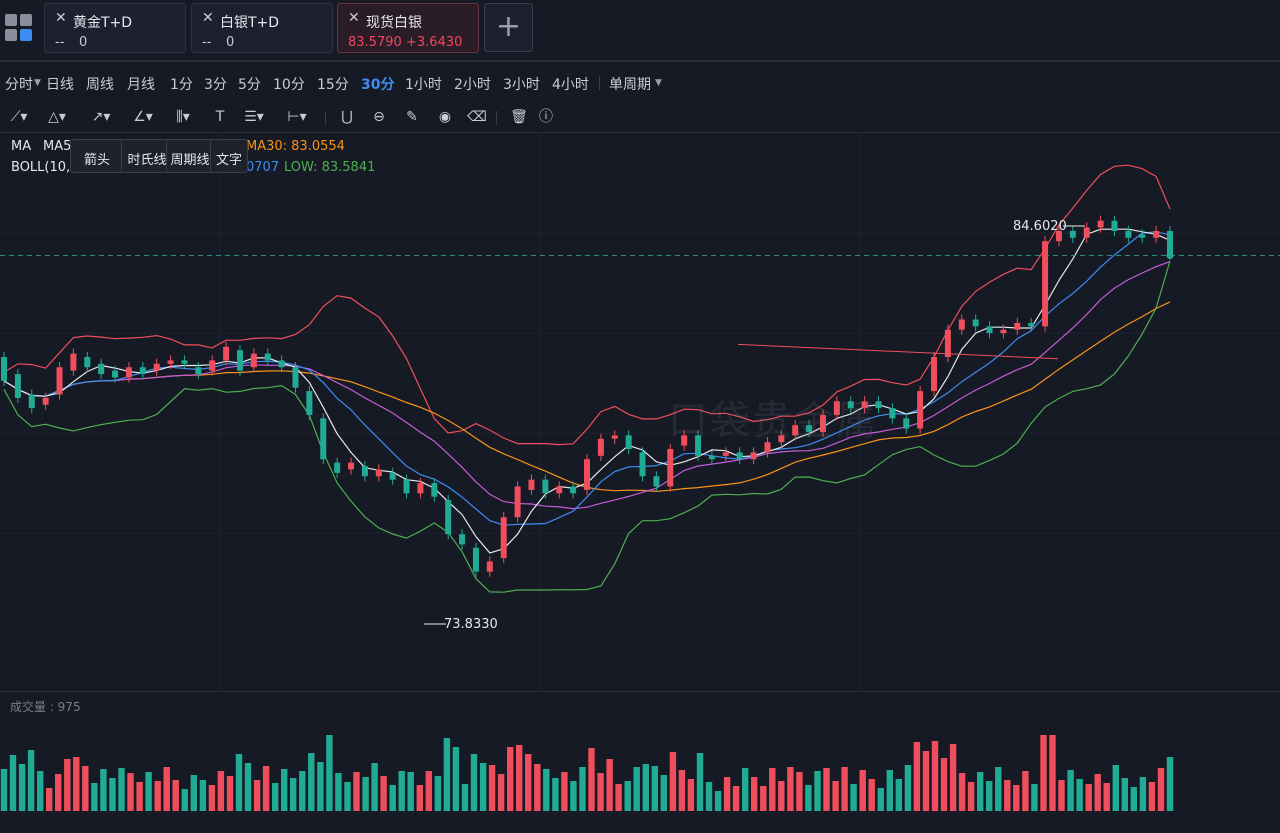 This screenshot has width=1280, height=833. What do you see at coordinates (519, 117) in the screenshot?
I see `trash-icon: 🗑` at bounding box center [519, 117].